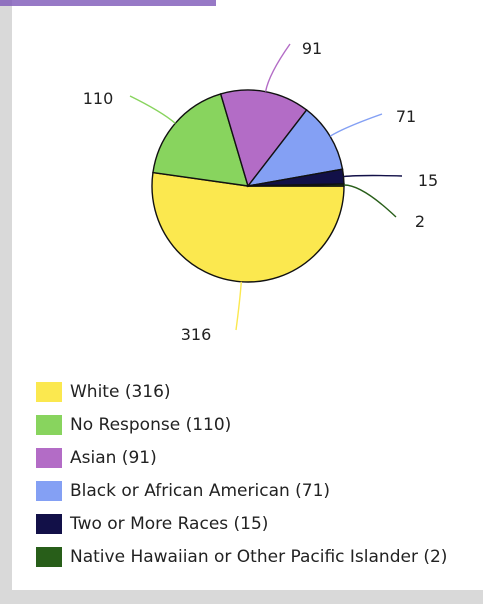 The height and width of the screenshot is (604, 483). Describe the element at coordinates (248, 227) in the screenshot. I see `pie-slice-white` at that location.